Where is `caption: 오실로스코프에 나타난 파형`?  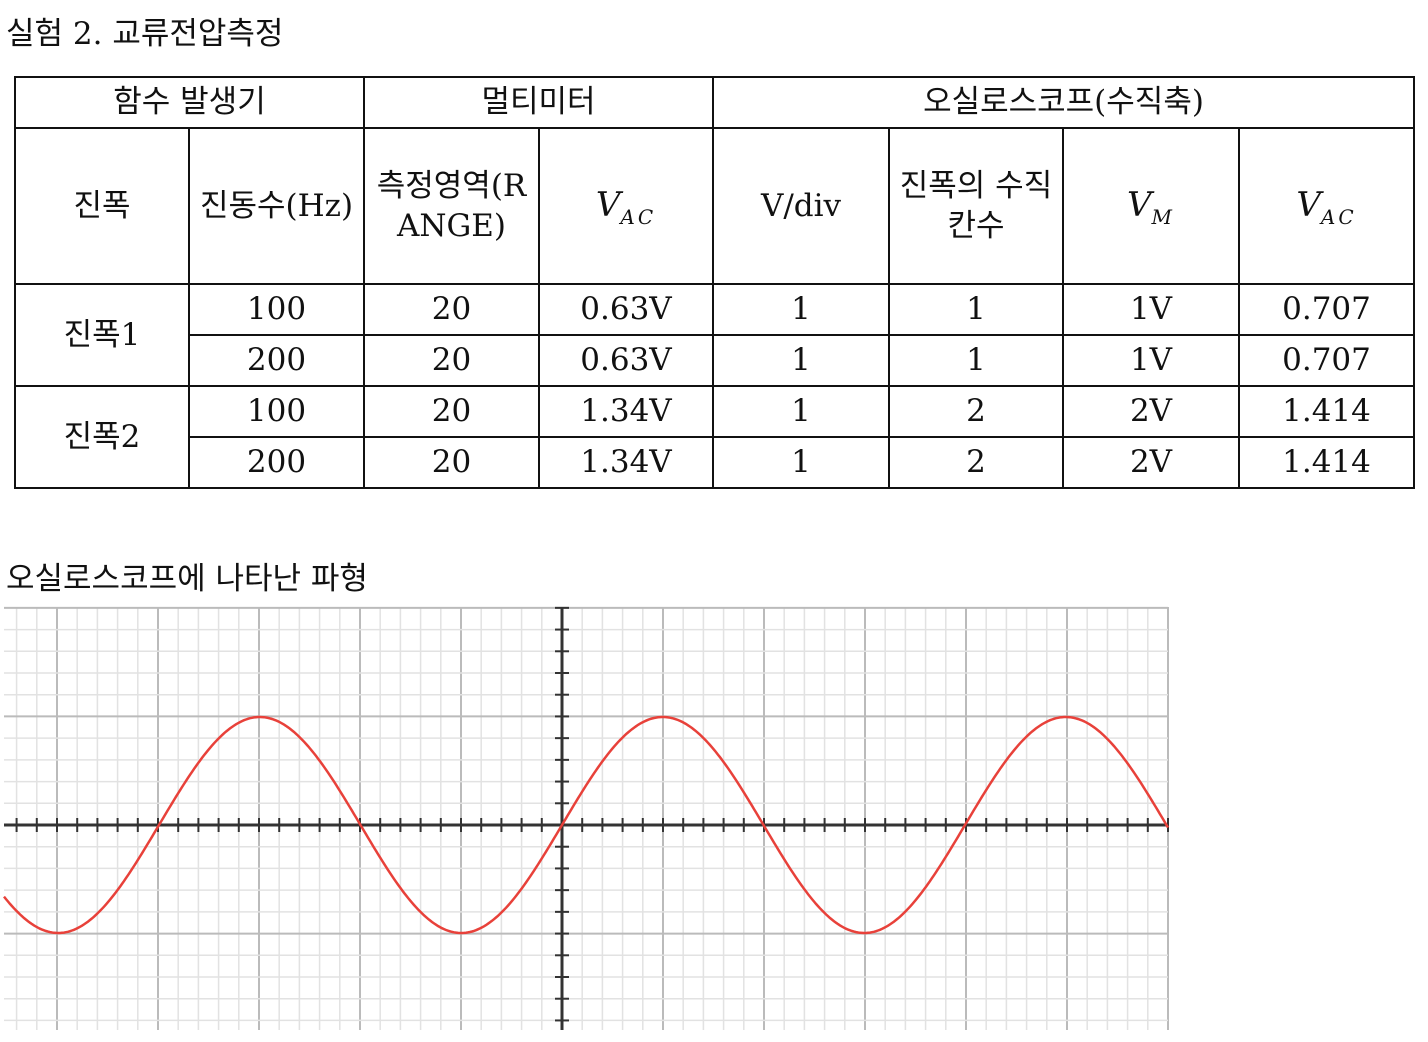
caption: 오실로스코프에 나타난 파형 is located at coordinates (187, 579).